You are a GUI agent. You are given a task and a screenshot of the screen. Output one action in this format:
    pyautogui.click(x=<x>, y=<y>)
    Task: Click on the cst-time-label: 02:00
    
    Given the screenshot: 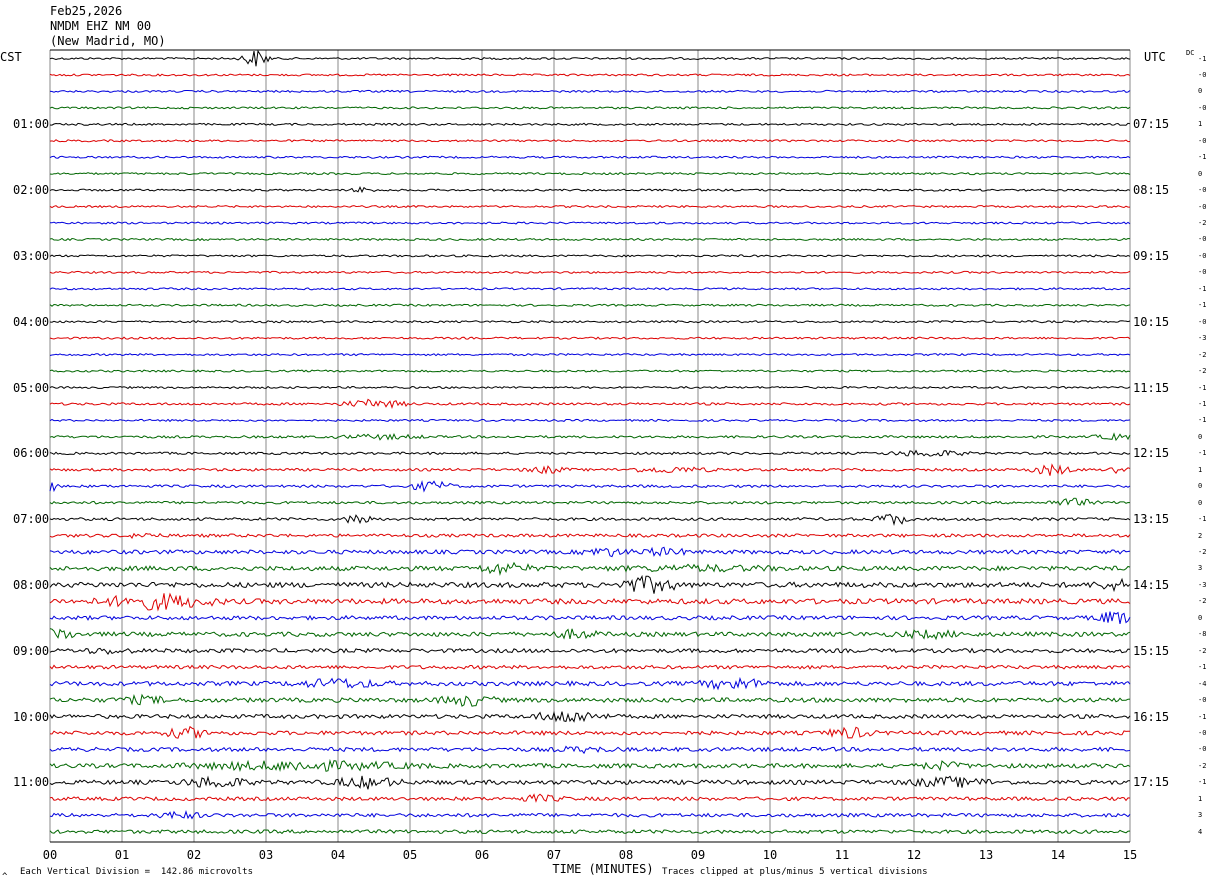 What is the action you would take?
    pyautogui.click(x=31, y=190)
    